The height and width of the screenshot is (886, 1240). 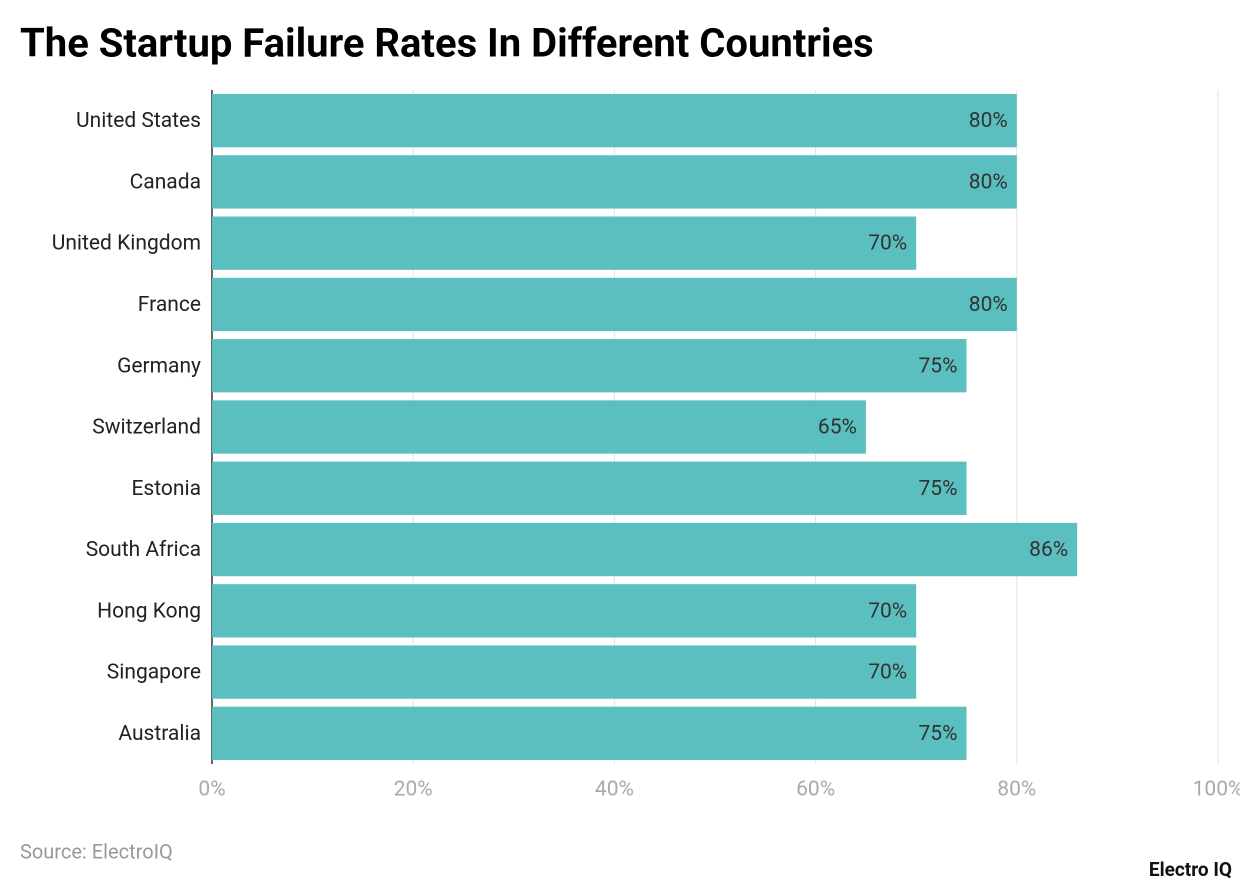 What do you see at coordinates (143, 550) in the screenshot?
I see `y-tick-label: South Africa` at bounding box center [143, 550].